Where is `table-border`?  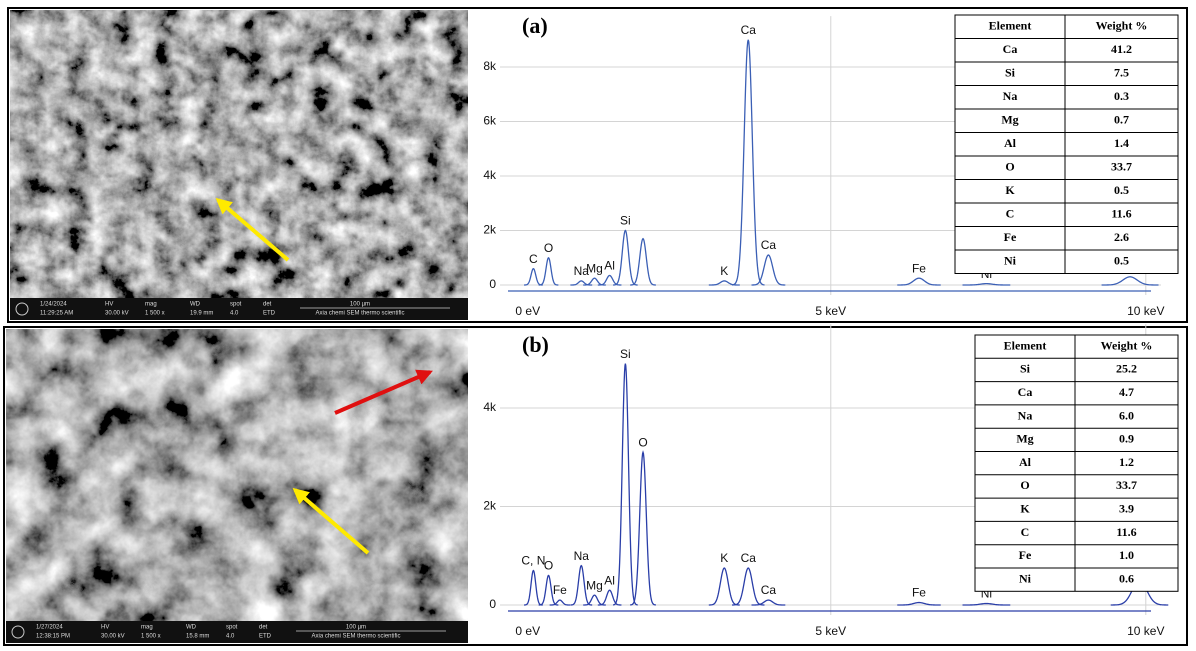
table-border is located at coordinates (1076, 463).